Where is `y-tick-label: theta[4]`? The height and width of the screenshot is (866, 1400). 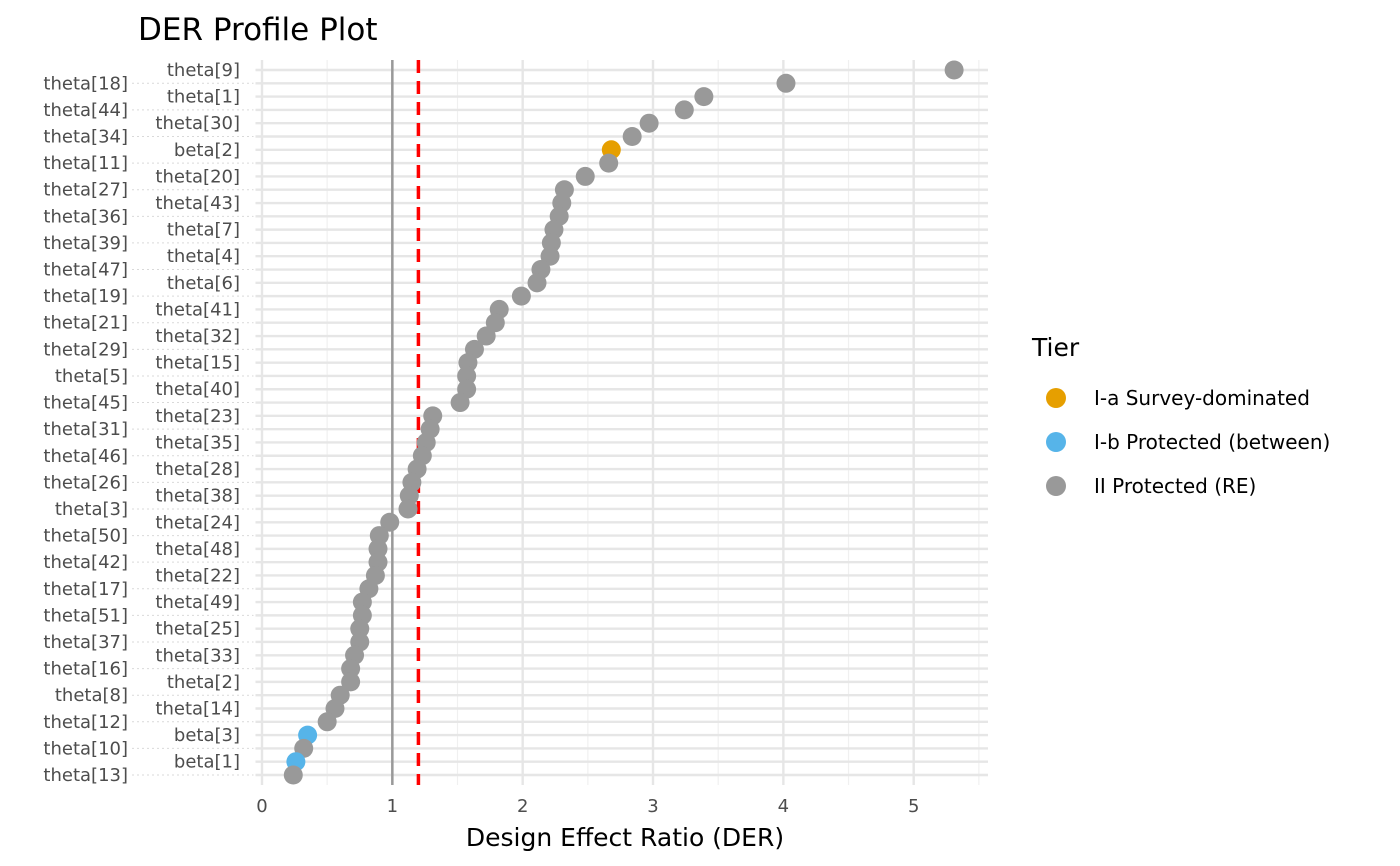
y-tick-label: theta[4] is located at coordinates (203, 256).